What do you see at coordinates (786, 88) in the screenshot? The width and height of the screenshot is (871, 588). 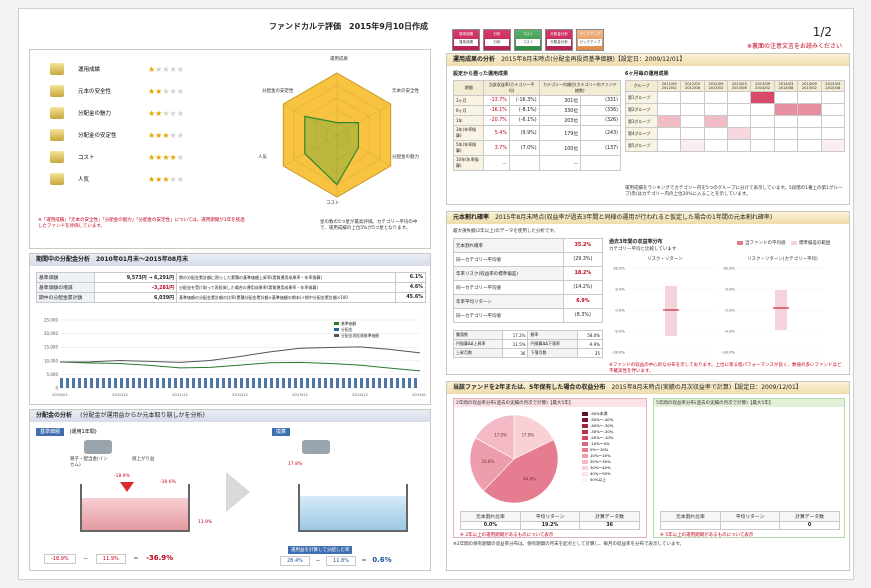 I see `period-to: 2014/08` at bounding box center [786, 88].